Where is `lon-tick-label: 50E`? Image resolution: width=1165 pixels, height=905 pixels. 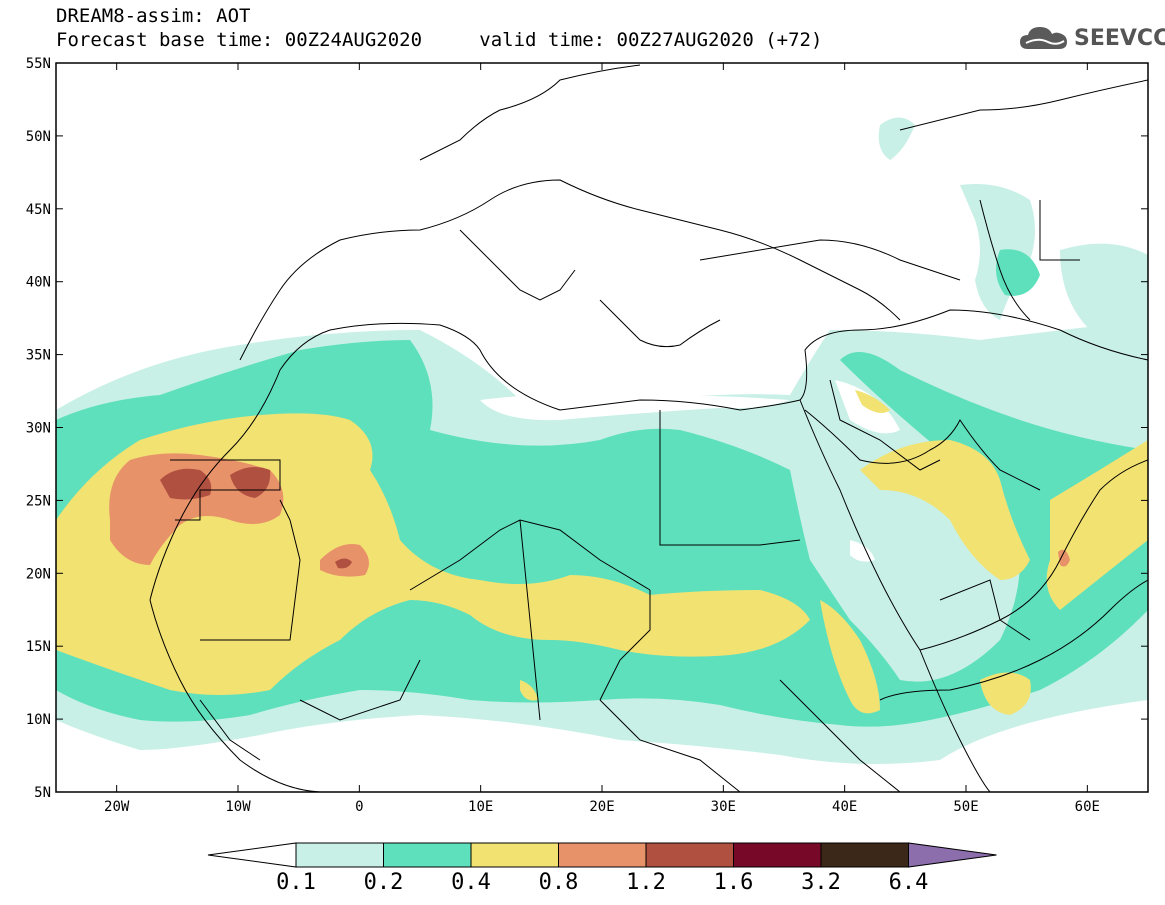 lon-tick-label: 50E is located at coordinates (965, 807).